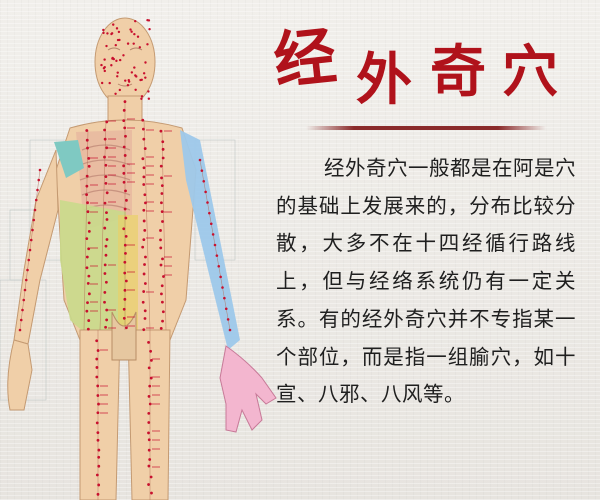  Describe the element at coordinates (458, 72) in the screenshot. I see `title-char-3: 奇` at that location.